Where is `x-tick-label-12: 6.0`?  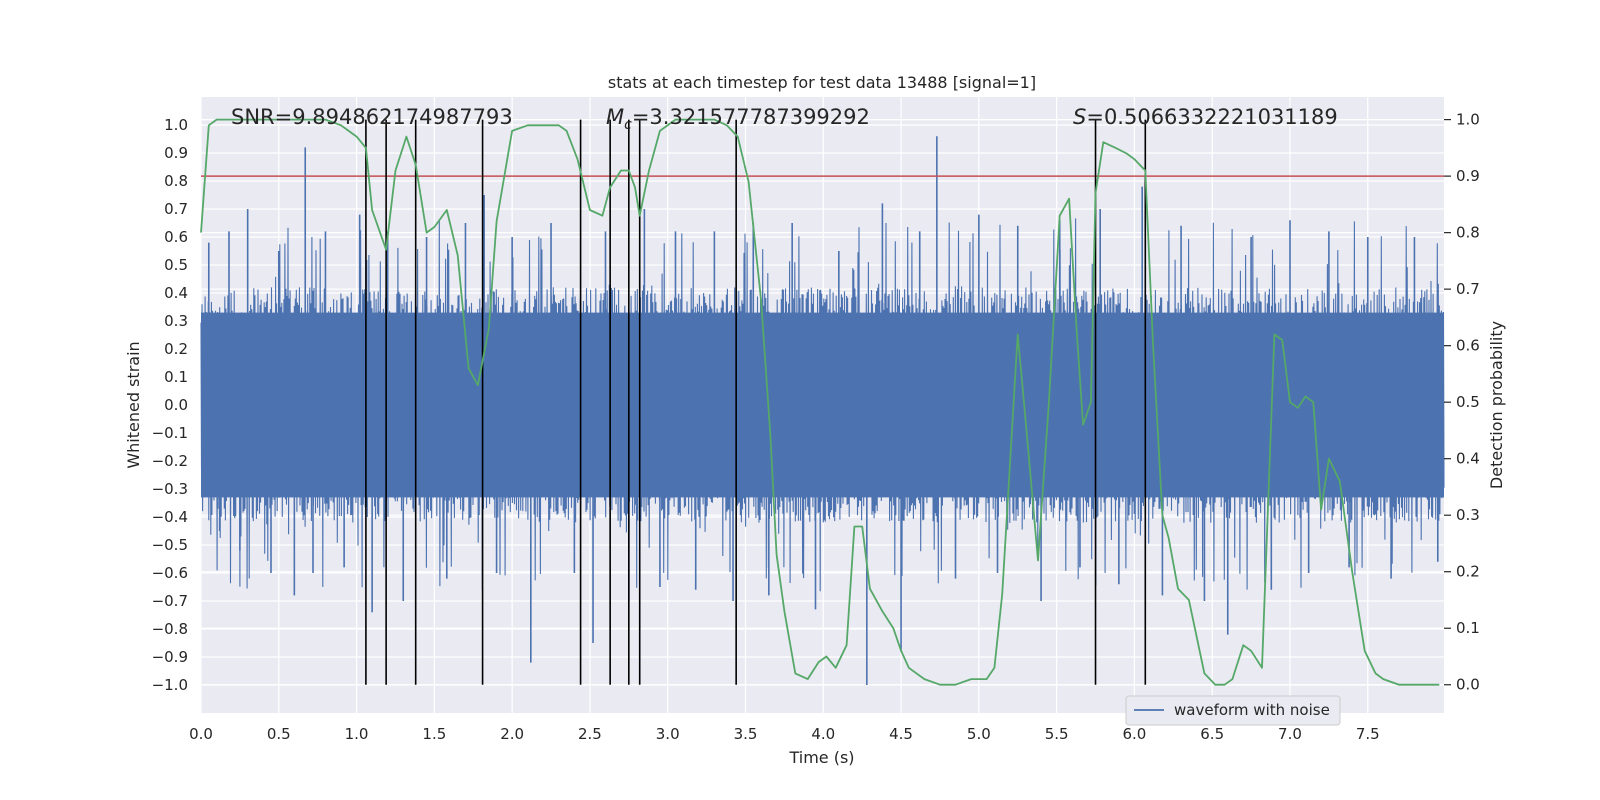
x-tick-label-12: 6.0 is located at coordinates (1134, 734).